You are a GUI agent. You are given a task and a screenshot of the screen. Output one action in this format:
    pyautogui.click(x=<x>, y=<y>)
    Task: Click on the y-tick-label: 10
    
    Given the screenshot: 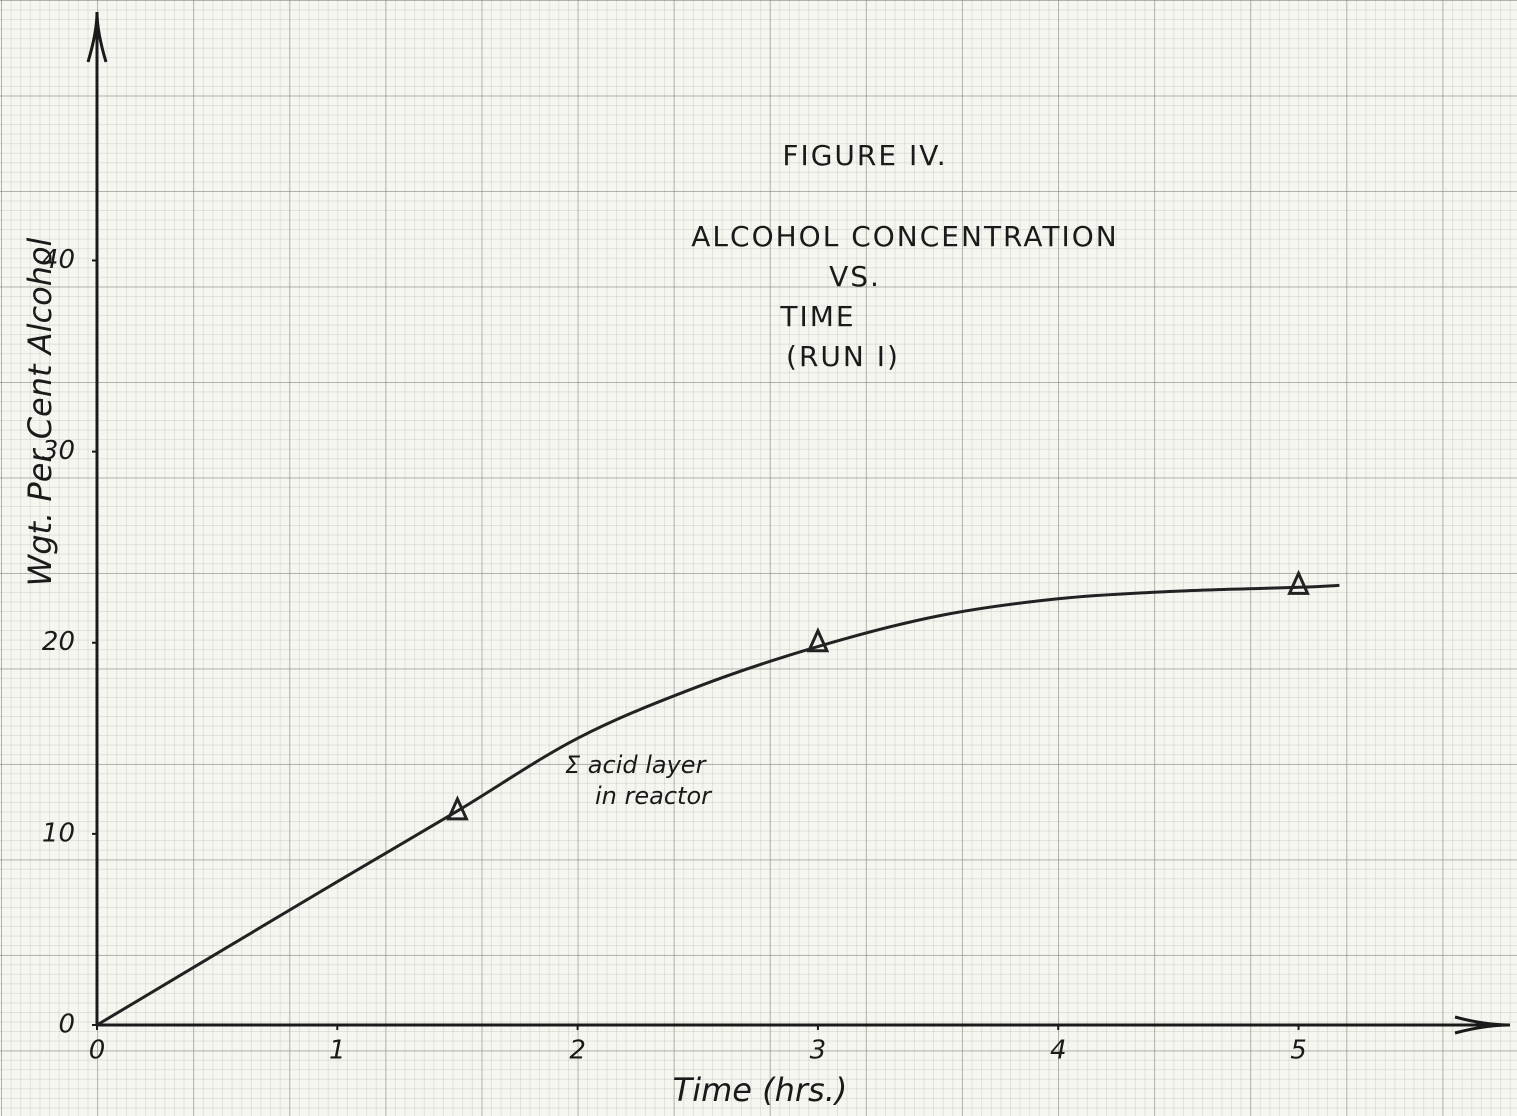 What is the action you would take?
    pyautogui.click(x=58, y=833)
    